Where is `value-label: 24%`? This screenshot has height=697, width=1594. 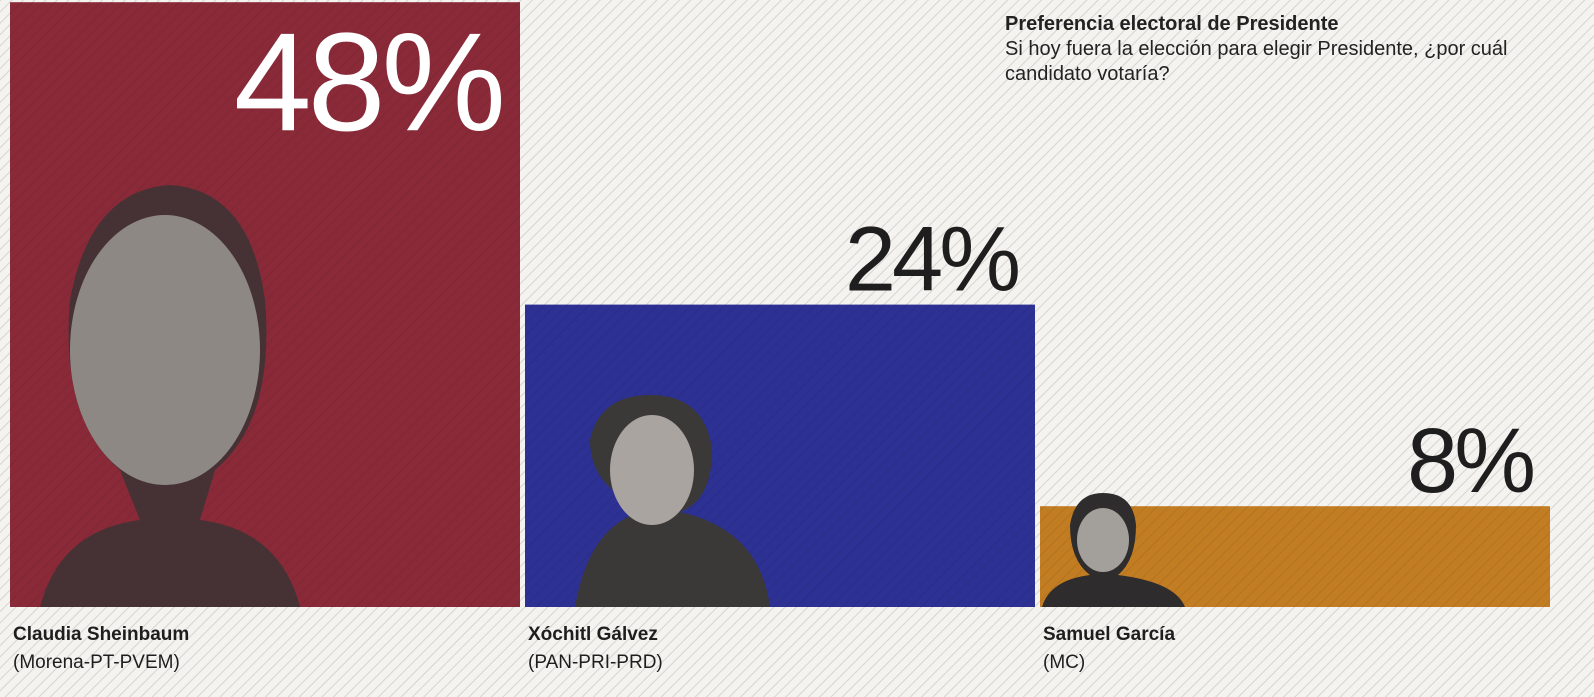 value-label: 24% is located at coordinates (931, 260).